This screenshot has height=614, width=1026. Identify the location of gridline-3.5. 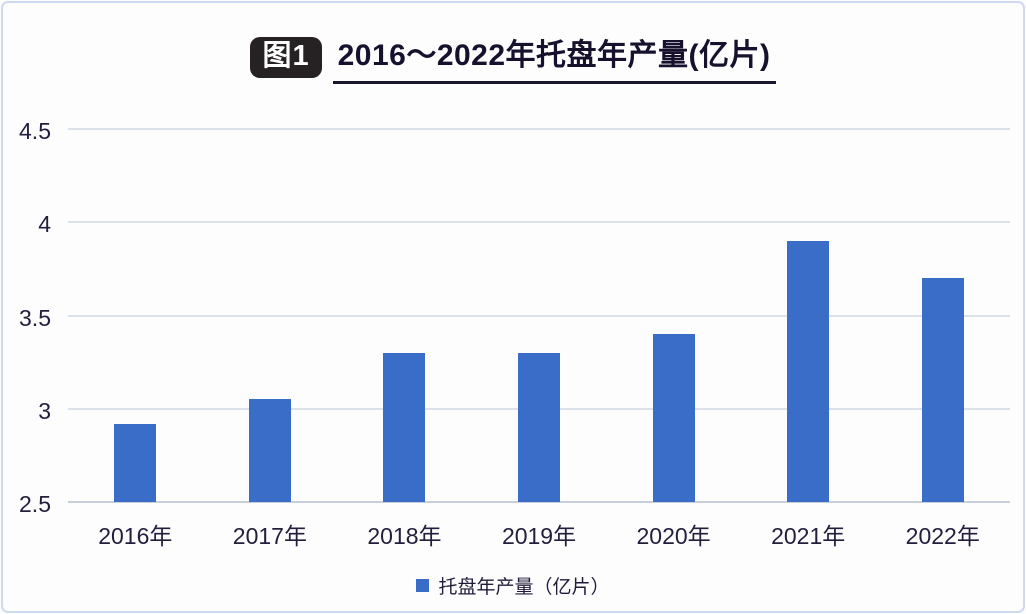
(539, 315).